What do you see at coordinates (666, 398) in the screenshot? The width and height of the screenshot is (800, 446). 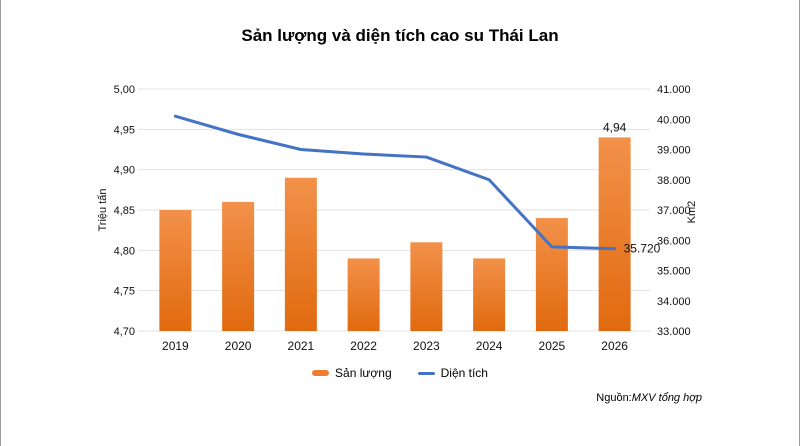 I see `source-text: MXV tổng hợp` at bounding box center [666, 398].